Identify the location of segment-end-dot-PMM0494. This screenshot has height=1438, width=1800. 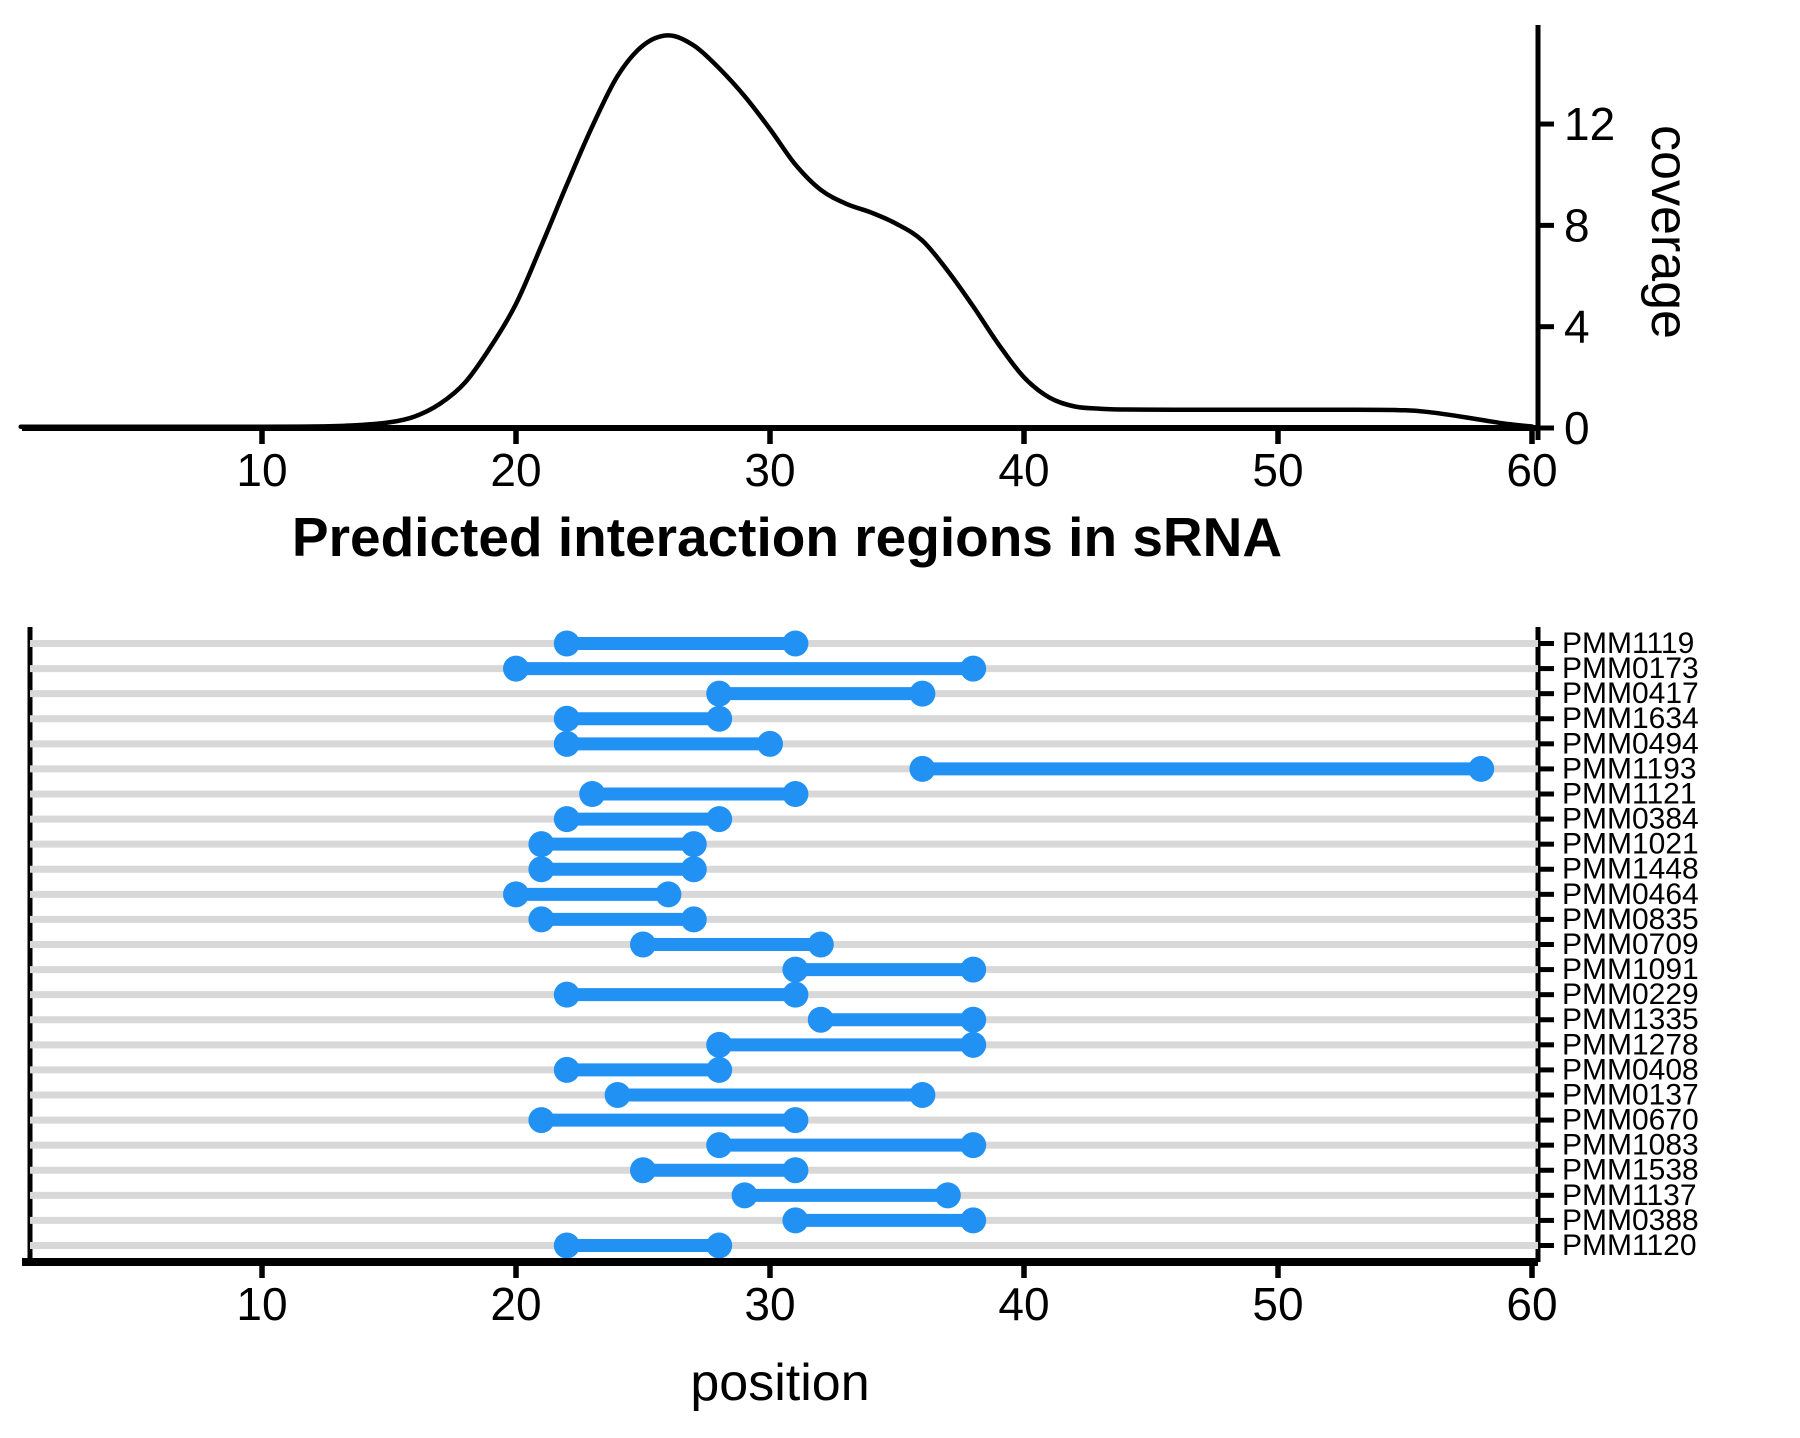
(770, 743).